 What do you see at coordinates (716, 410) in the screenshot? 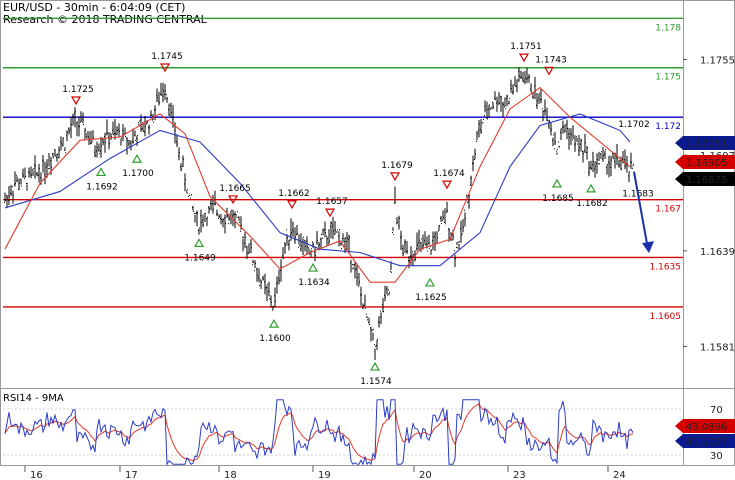
I see `rsi-tick-label: 70` at bounding box center [716, 410].